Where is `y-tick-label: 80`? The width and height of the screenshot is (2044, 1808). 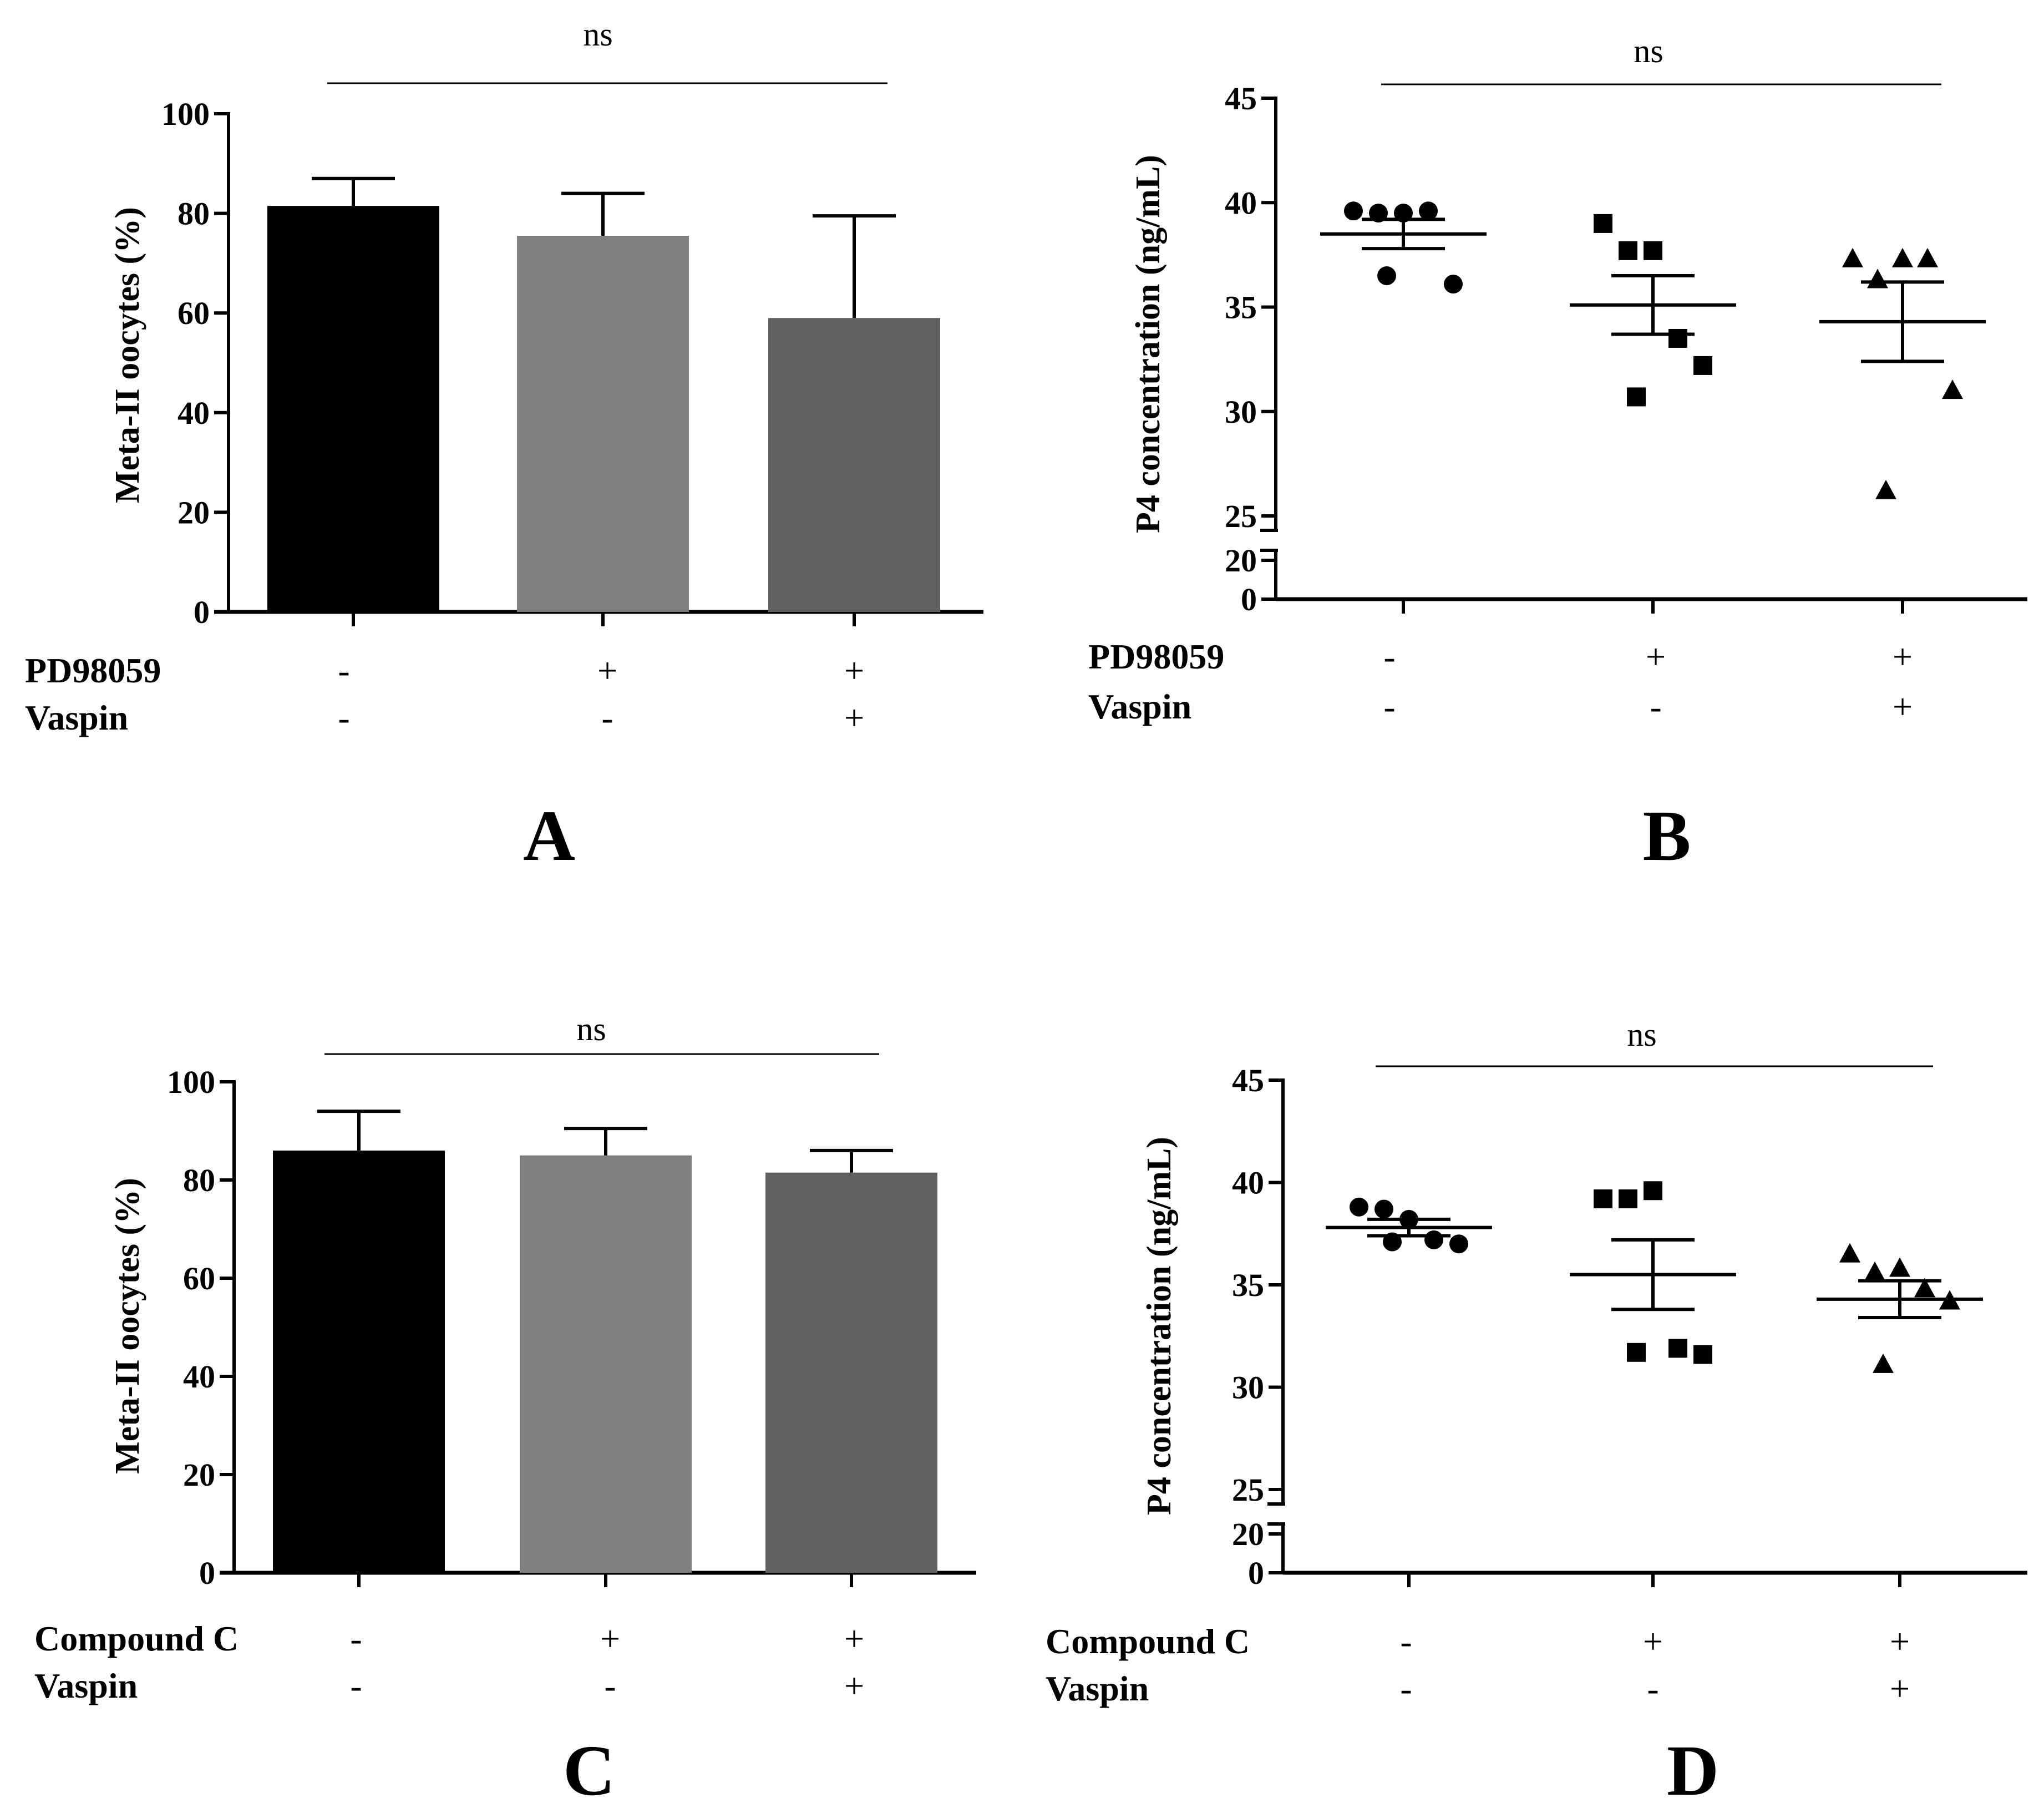
y-tick-label: 80 is located at coordinates (194, 214).